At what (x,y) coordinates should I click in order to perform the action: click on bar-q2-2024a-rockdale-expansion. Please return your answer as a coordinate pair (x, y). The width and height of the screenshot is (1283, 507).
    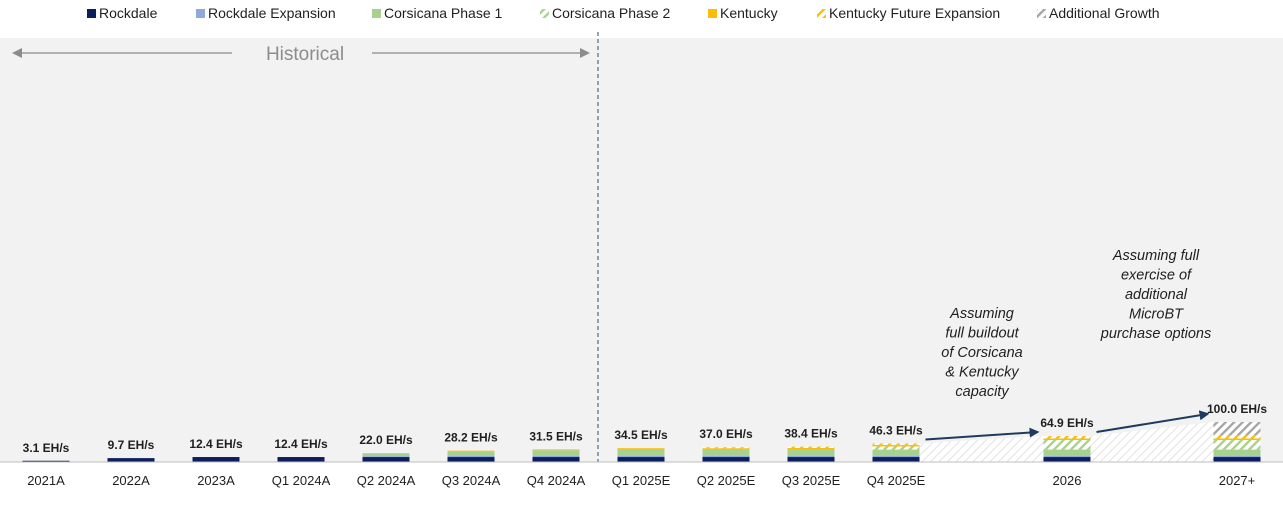
    Looking at the image, I should click on (386, 457).